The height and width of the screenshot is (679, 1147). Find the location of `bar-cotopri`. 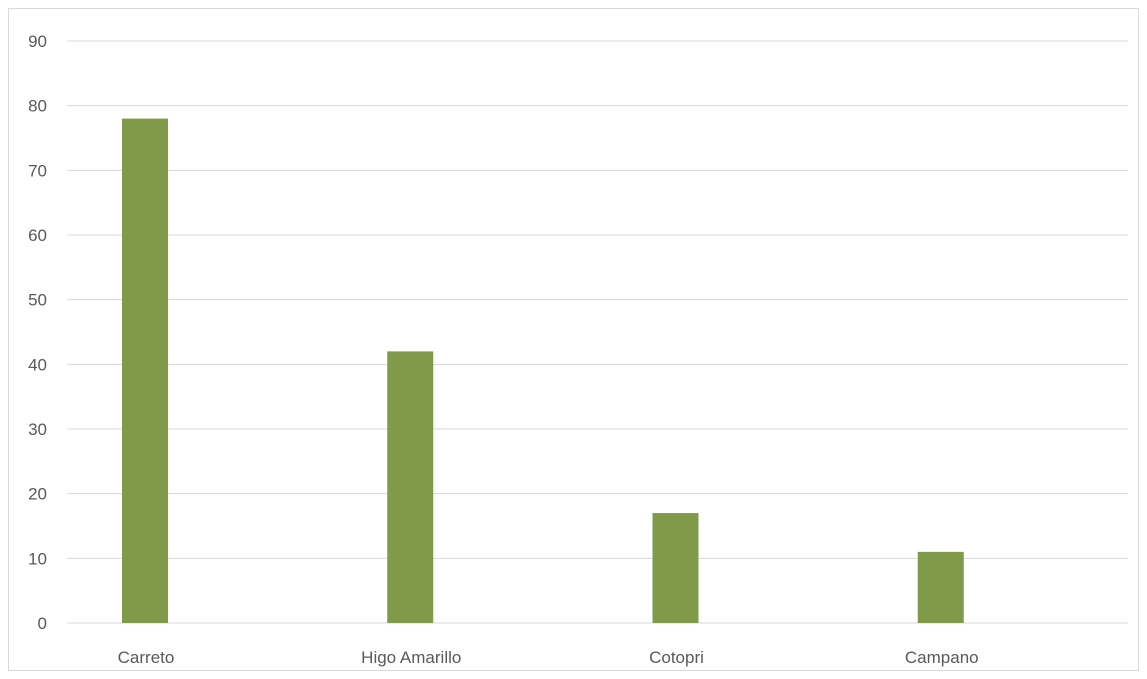

bar-cotopri is located at coordinates (675, 568).